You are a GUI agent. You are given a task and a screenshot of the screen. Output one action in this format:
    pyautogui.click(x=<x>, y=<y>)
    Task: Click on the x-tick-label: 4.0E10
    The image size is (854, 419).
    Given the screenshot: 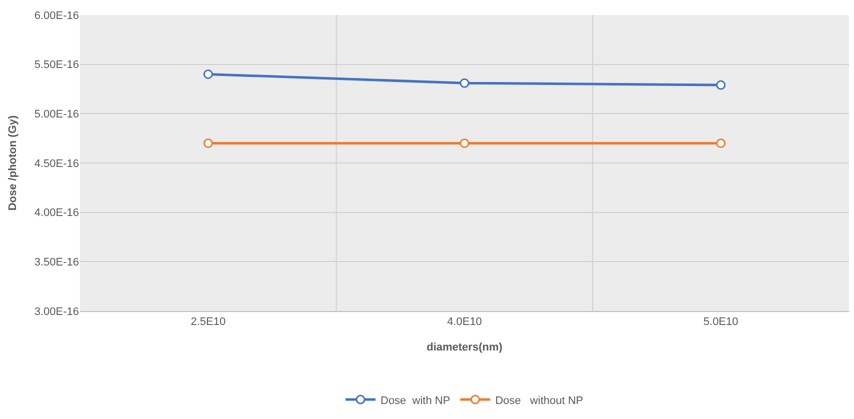 What is the action you would take?
    pyautogui.click(x=464, y=322)
    